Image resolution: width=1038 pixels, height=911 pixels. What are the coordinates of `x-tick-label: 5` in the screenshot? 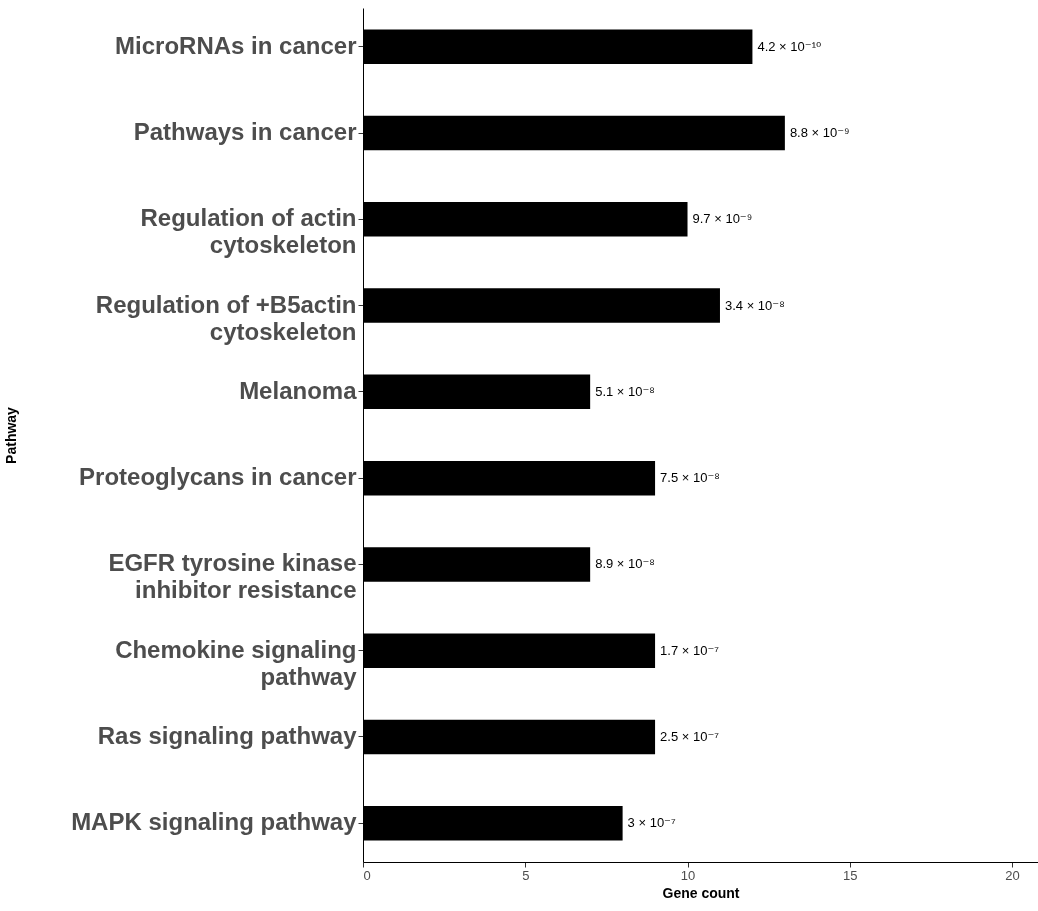 It's located at (526, 875).